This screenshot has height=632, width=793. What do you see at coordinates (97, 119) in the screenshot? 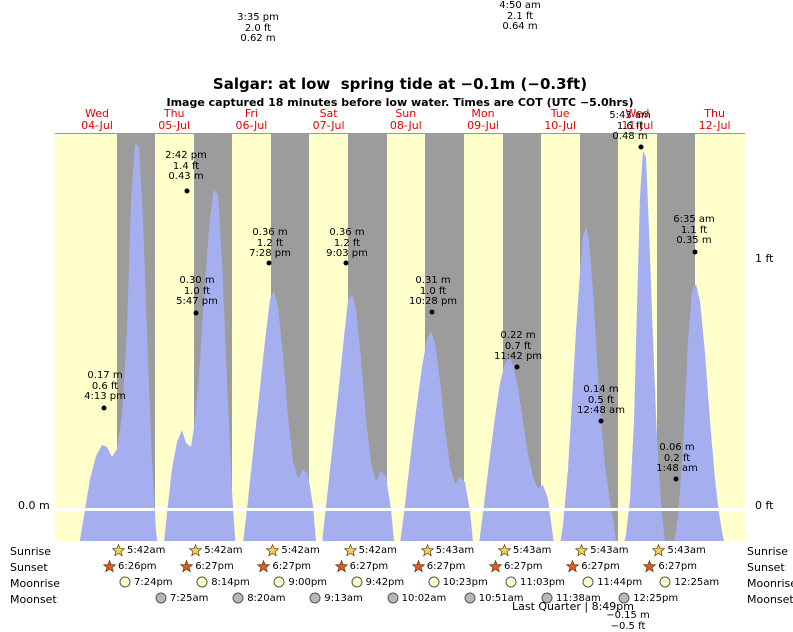
I see `day-label: Wed 04-Jul` at bounding box center [97, 119].